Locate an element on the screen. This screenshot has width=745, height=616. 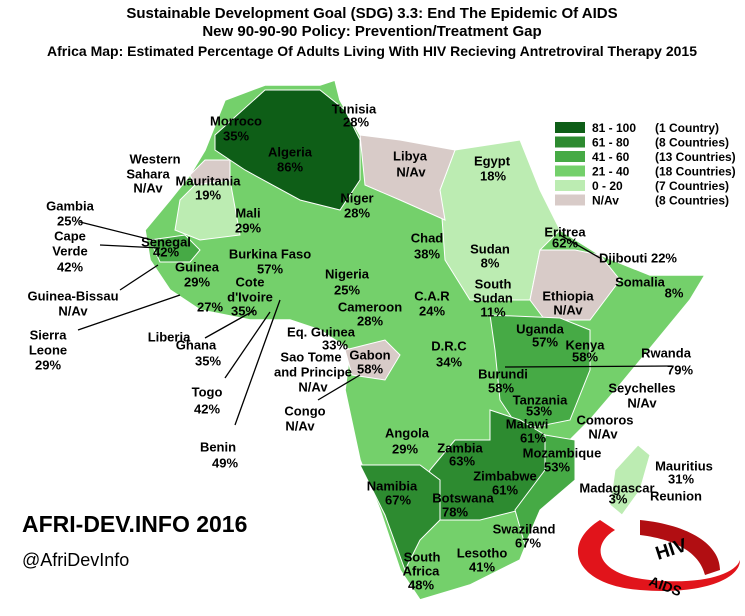
country-label: and Principe is located at coordinates (313, 371).